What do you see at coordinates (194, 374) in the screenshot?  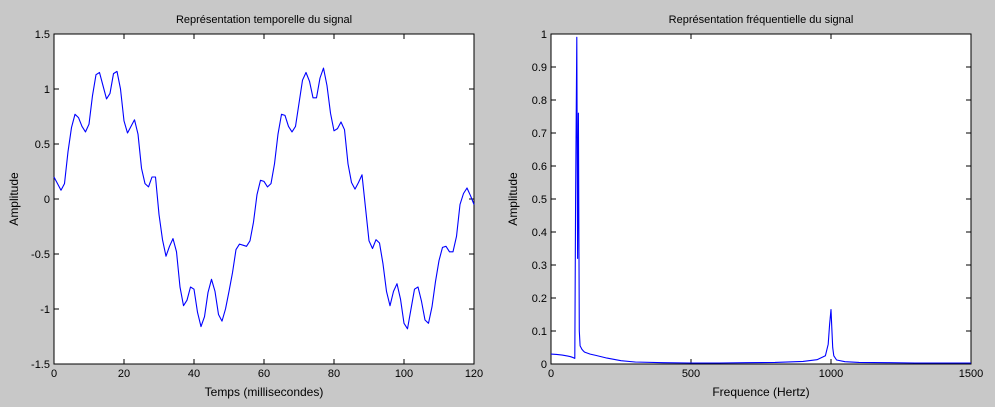 I see `x-tick-label: 40` at bounding box center [194, 374].